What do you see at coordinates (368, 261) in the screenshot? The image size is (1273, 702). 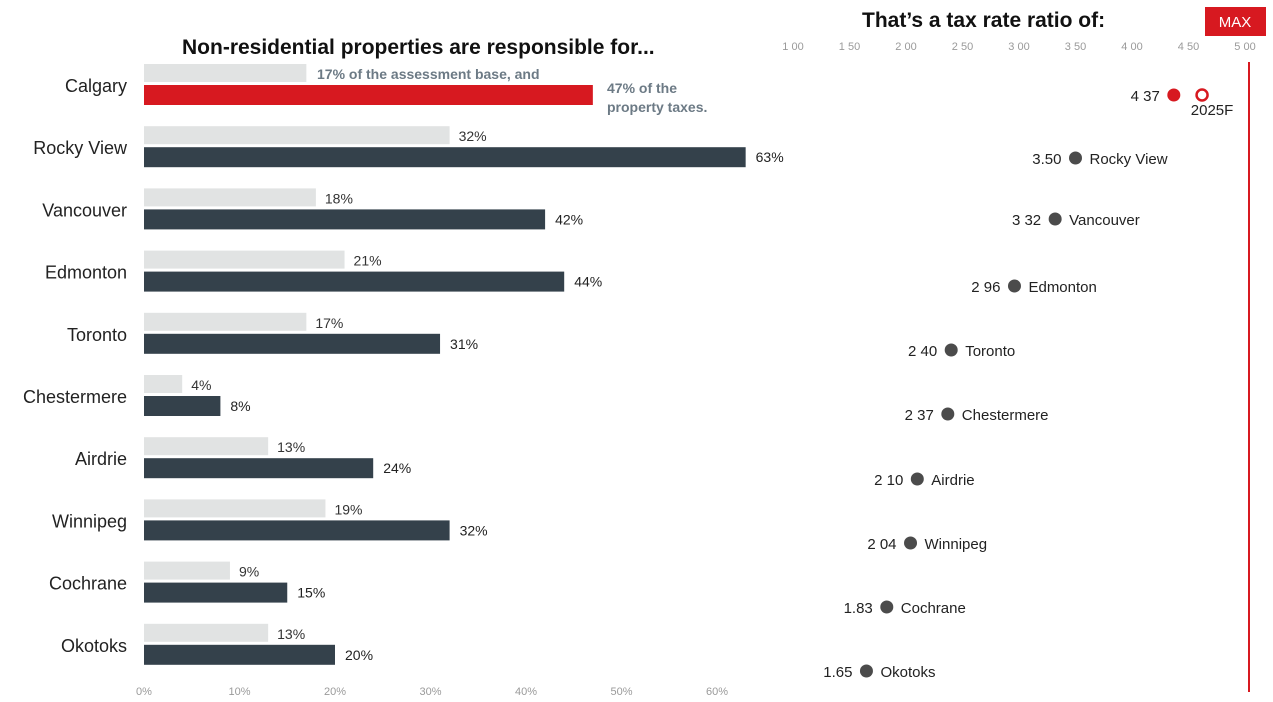 I see `assessment-value-label: 21%` at bounding box center [368, 261].